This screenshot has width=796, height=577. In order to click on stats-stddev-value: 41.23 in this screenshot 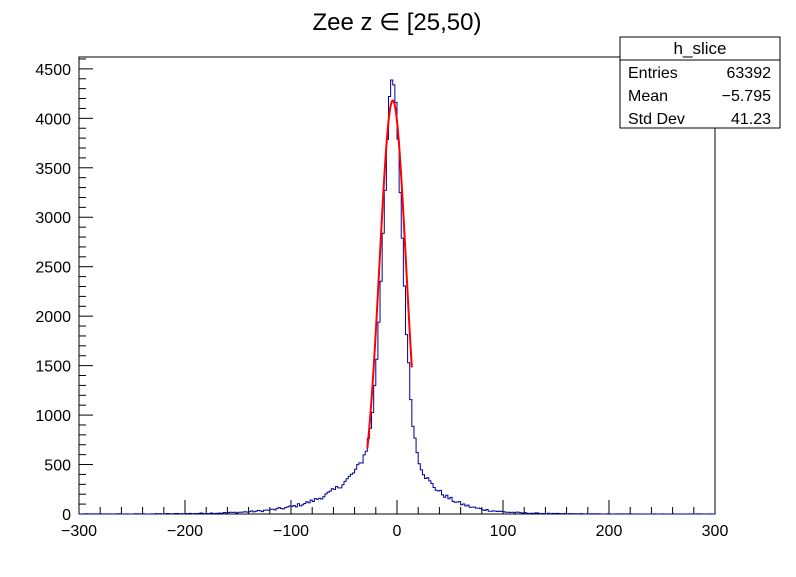, I will do `click(751, 119)`.